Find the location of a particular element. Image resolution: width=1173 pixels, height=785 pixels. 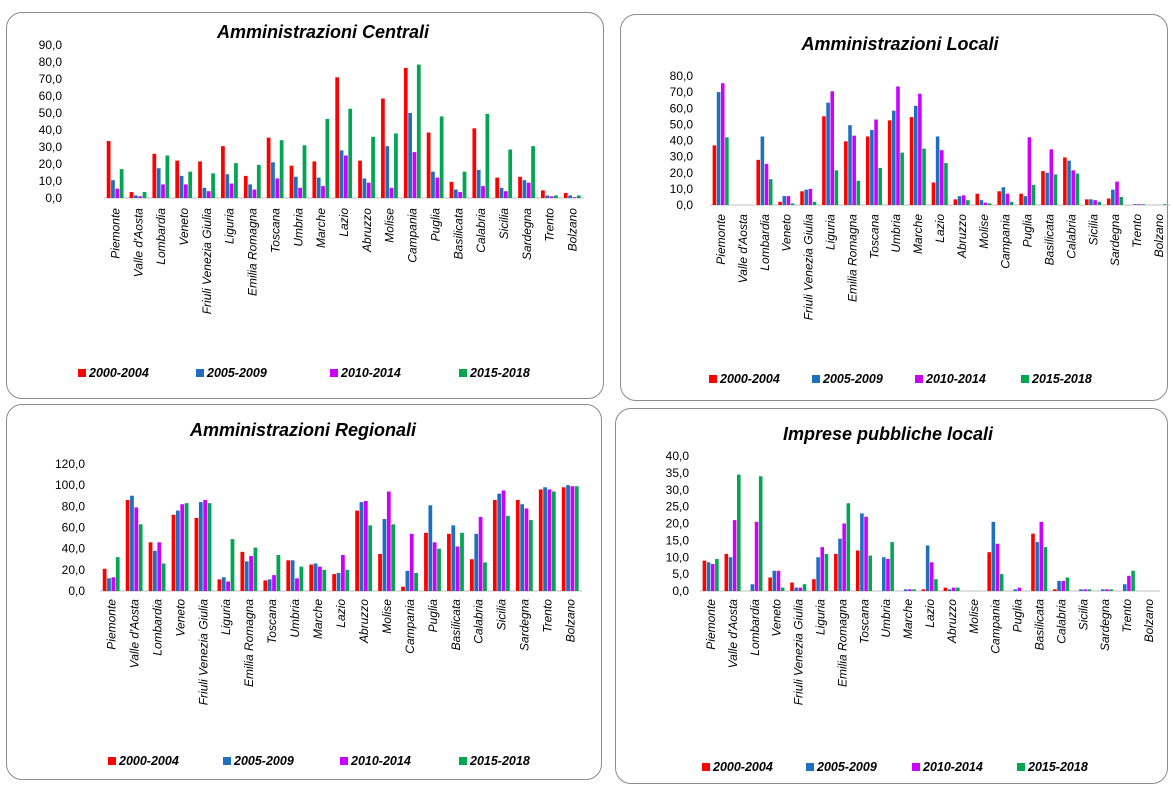

legend-label-imprese: 2015-2018 is located at coordinates (1057, 767).